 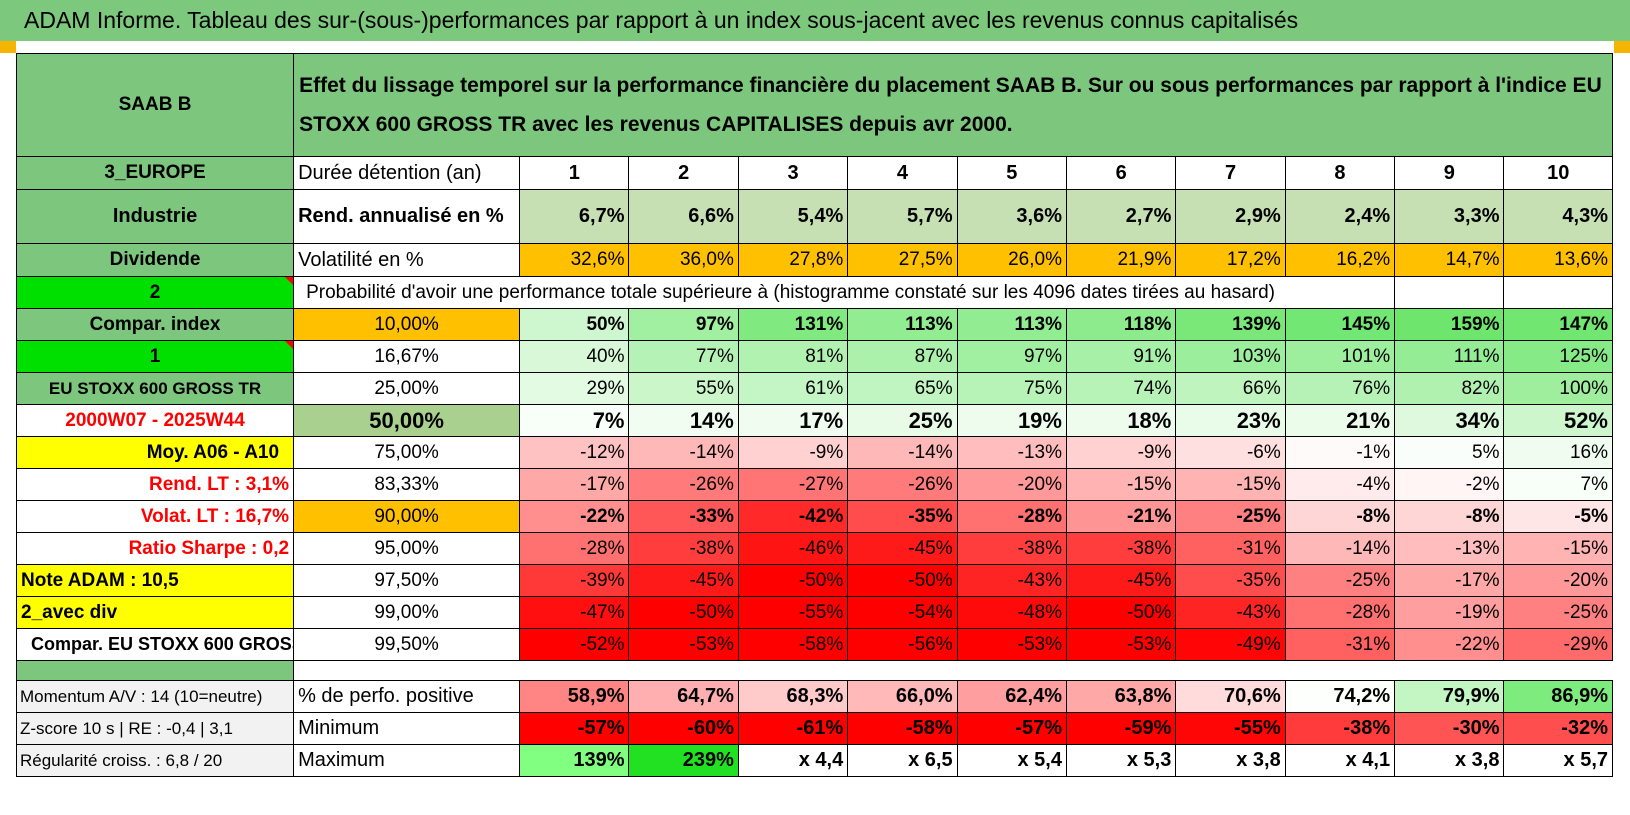 What do you see at coordinates (1449, 728) in the screenshot?
I see `min-value: -30%` at bounding box center [1449, 728].